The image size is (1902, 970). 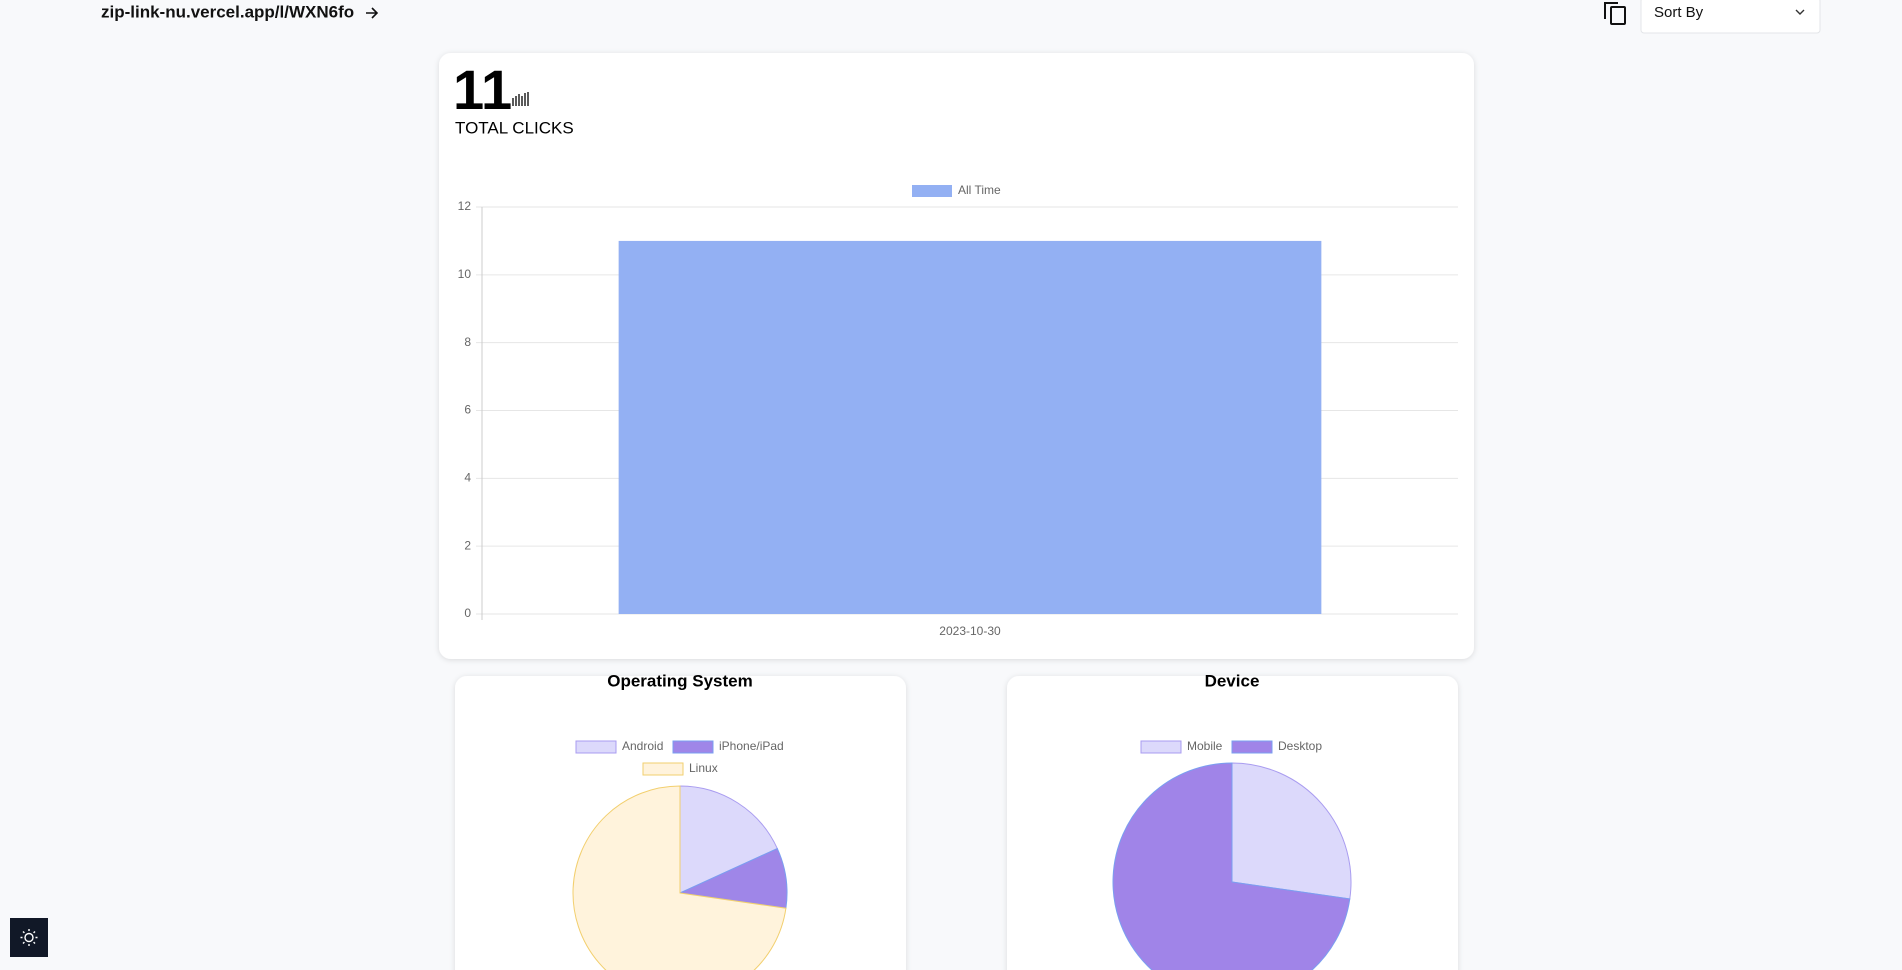 I want to click on theme-toggle, so click(x=29, y=937).